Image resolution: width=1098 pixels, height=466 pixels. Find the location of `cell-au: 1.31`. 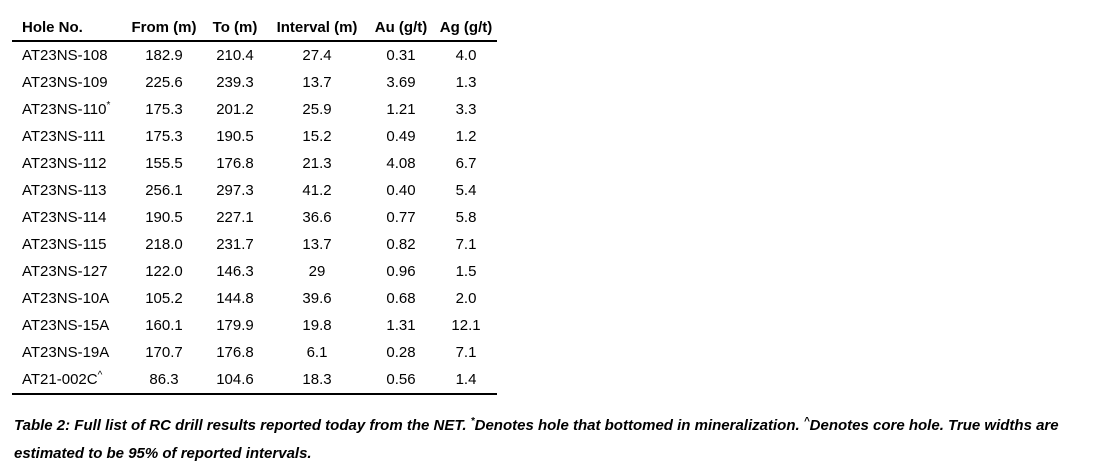

cell-au: 1.31 is located at coordinates (401, 325).